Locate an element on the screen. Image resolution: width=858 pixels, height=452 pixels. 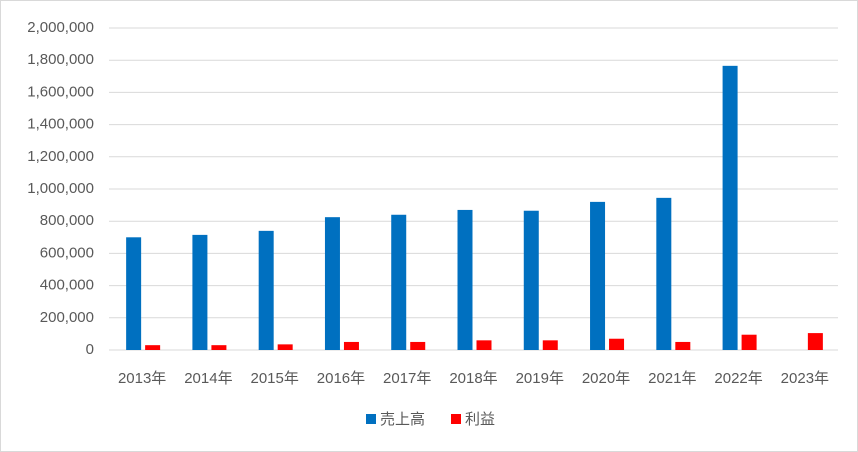
x-tick-label: 2022年 is located at coordinates (738, 378).